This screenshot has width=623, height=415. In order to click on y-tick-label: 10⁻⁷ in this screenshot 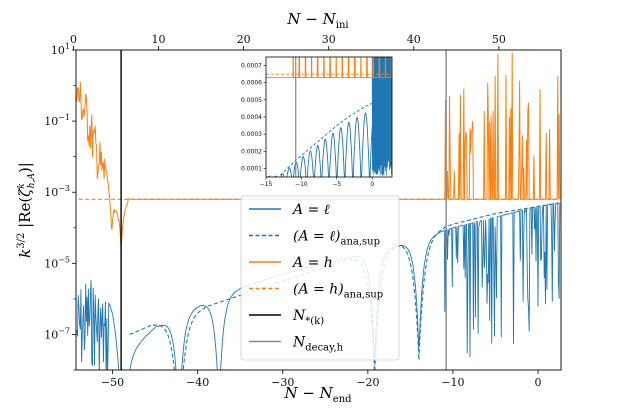, I will do `click(57, 333)`.